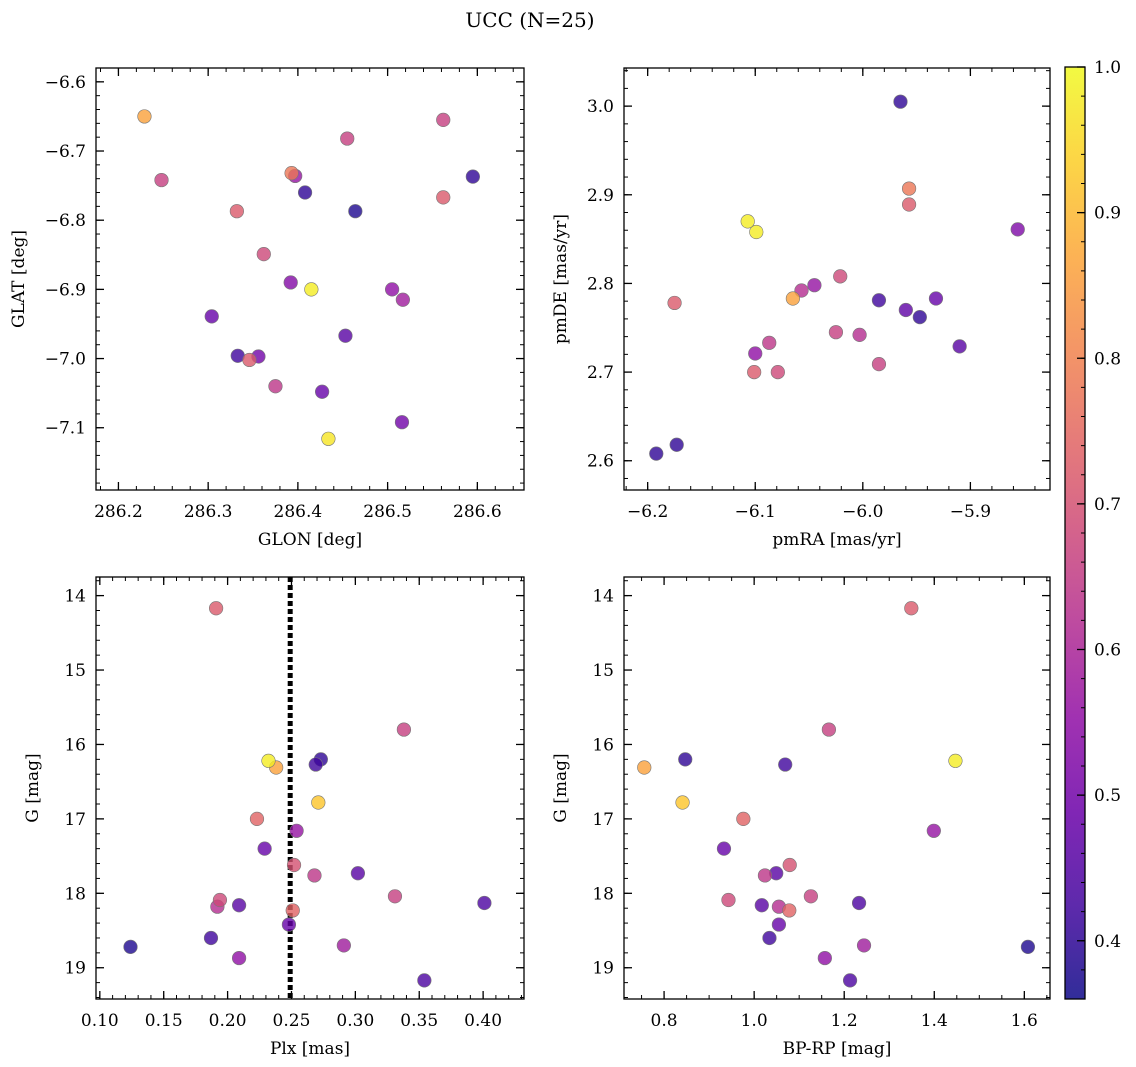 This screenshot has height=1067, width=1136. Describe the element at coordinates (600, 107) in the screenshot. I see `y-tick-label: 3.0` at that location.